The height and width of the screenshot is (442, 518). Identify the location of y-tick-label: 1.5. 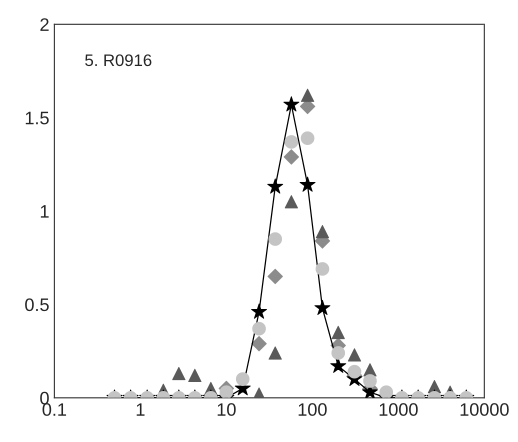
(37, 118).